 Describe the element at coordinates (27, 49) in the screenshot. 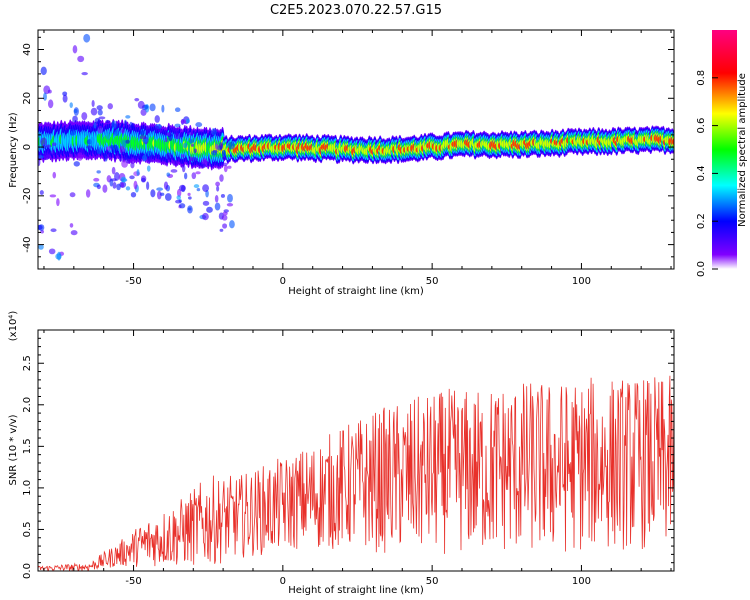

I see `y-tick-label: 40` at that location.